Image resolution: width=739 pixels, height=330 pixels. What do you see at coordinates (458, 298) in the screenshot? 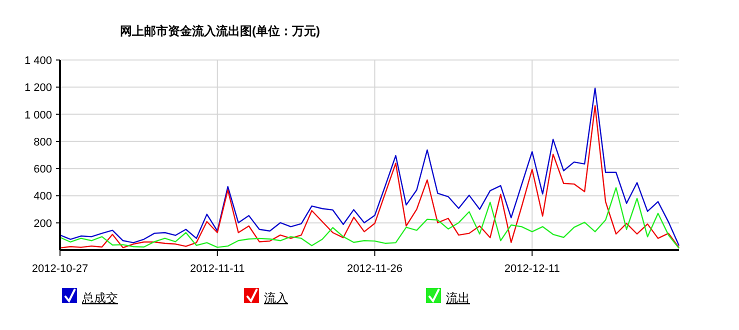
I see `legend-label: 流出` at bounding box center [458, 298].